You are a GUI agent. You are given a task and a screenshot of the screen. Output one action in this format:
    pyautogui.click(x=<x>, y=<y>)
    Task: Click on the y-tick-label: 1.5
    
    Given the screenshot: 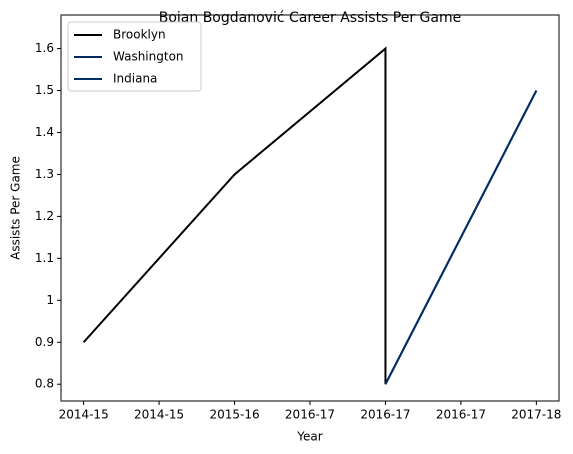 What is the action you would take?
    pyautogui.click(x=44, y=90)
    